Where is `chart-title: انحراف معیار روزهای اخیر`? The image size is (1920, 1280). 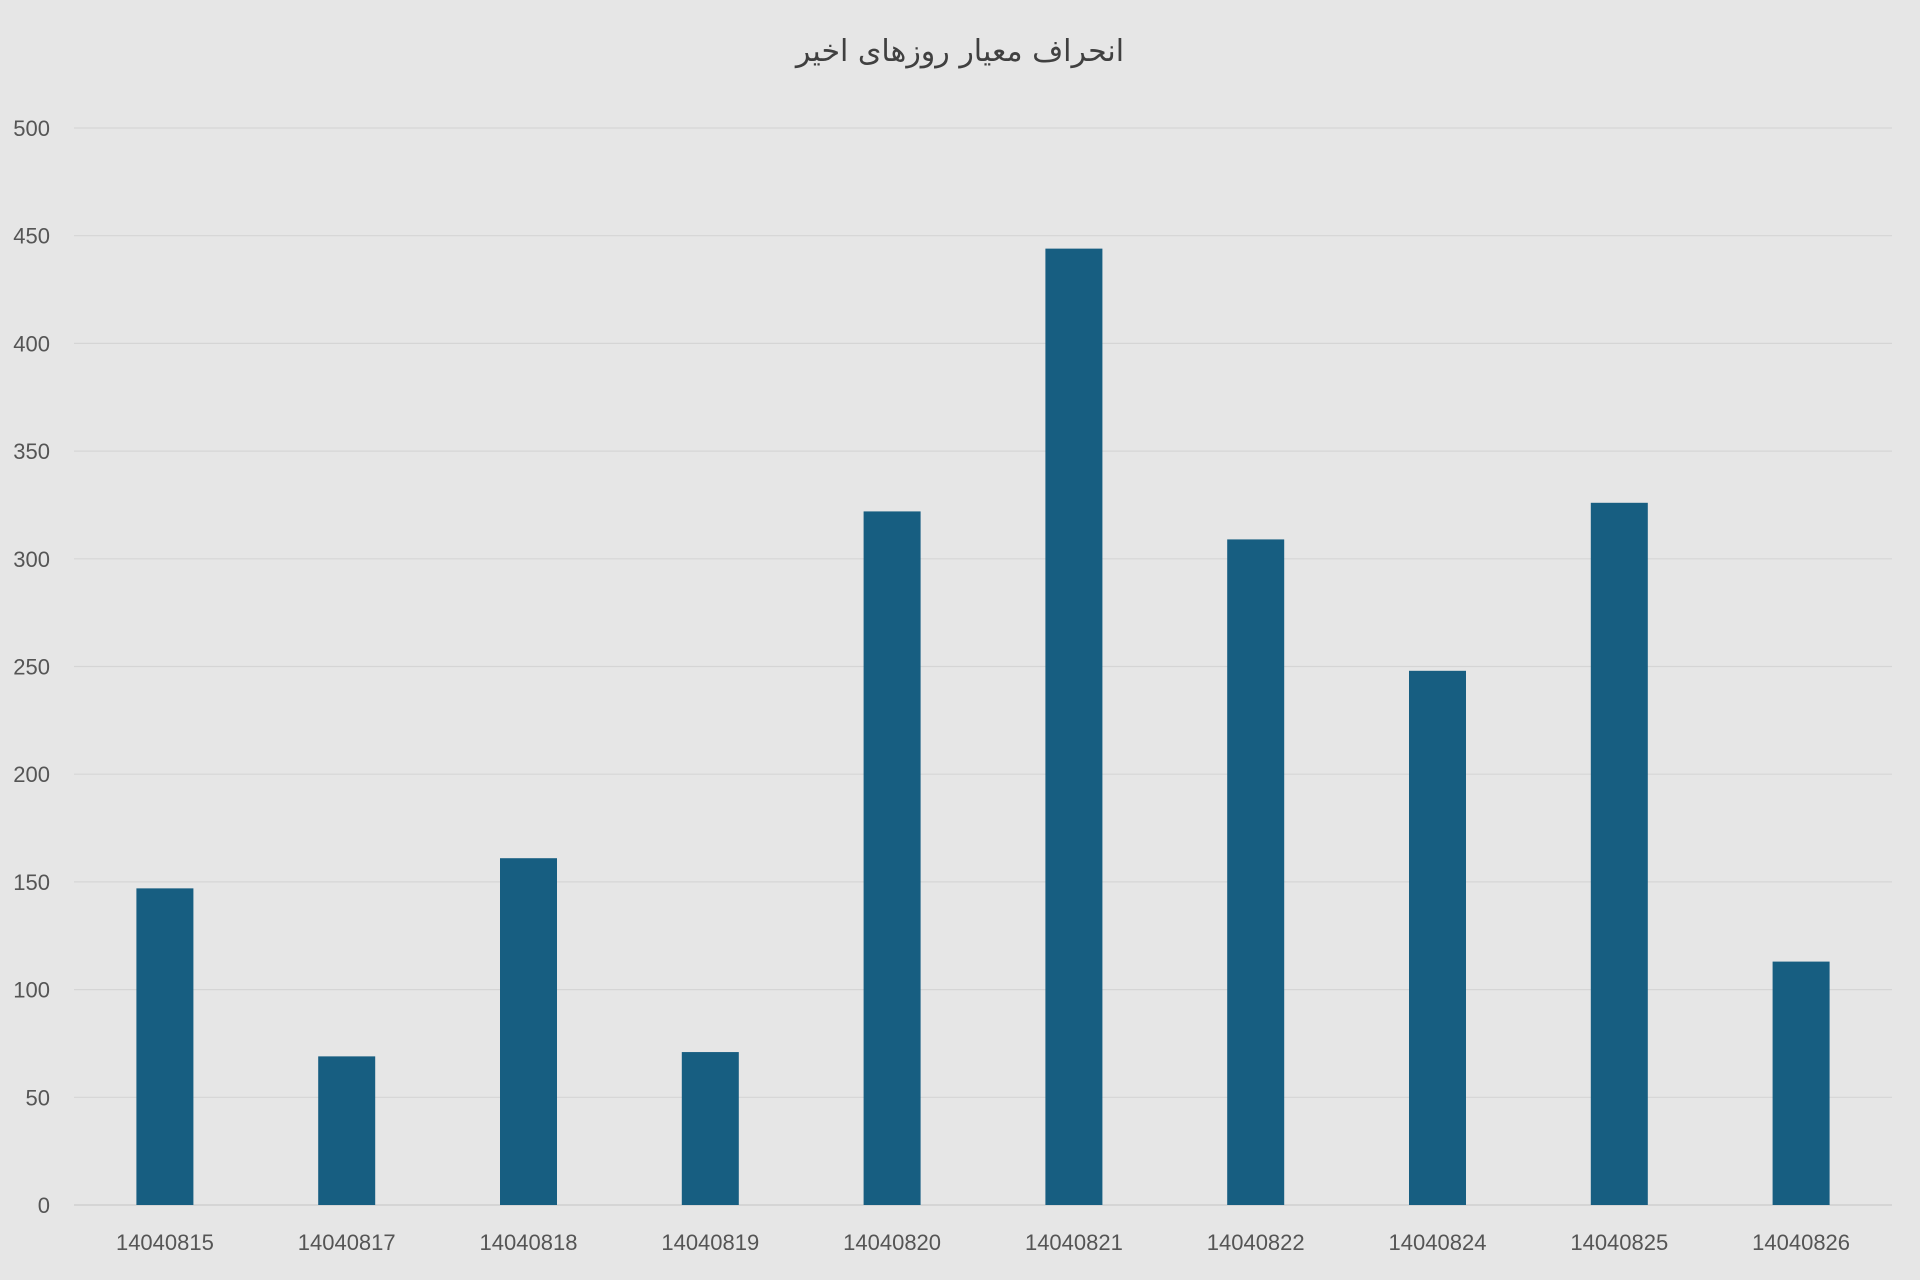 chart-title: انحراف معیار روزهای اخیر is located at coordinates (960, 51).